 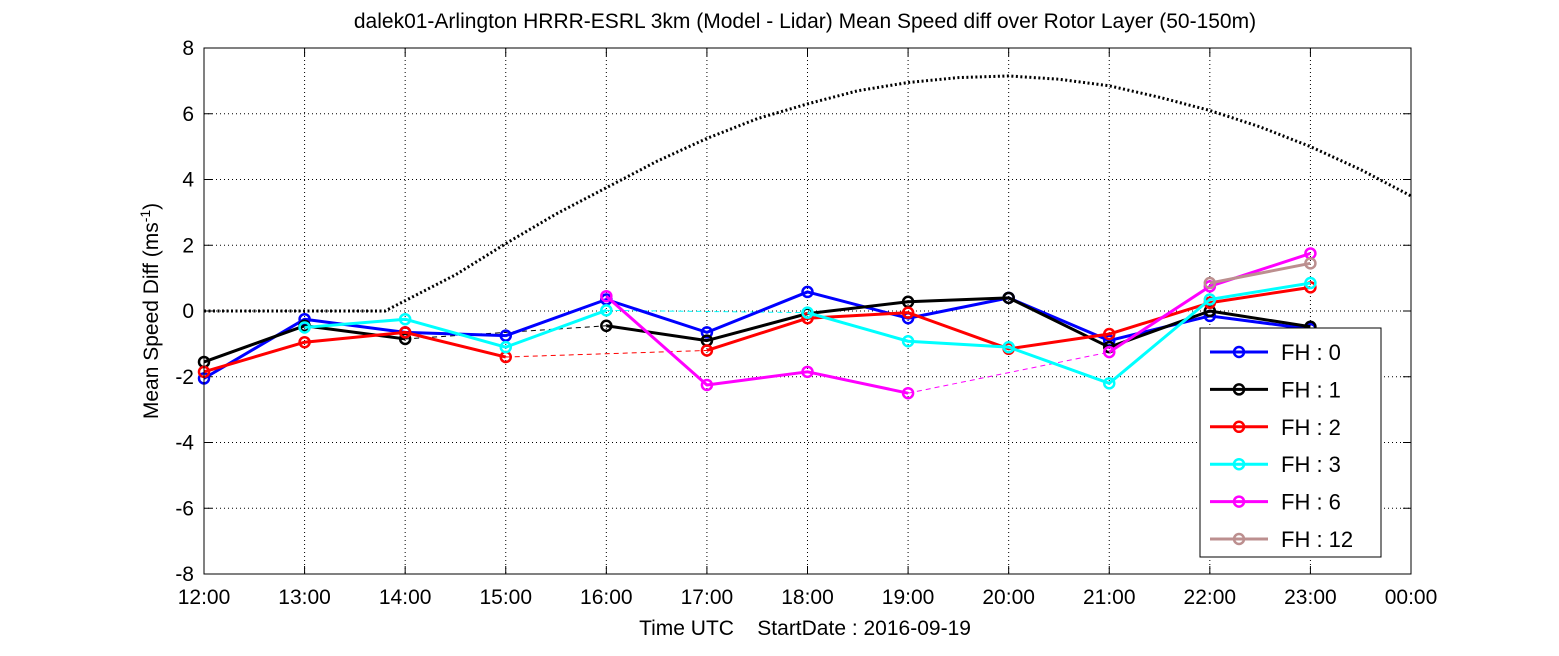 What do you see at coordinates (188, 114) in the screenshot?
I see `y-tick-label: 6` at bounding box center [188, 114].